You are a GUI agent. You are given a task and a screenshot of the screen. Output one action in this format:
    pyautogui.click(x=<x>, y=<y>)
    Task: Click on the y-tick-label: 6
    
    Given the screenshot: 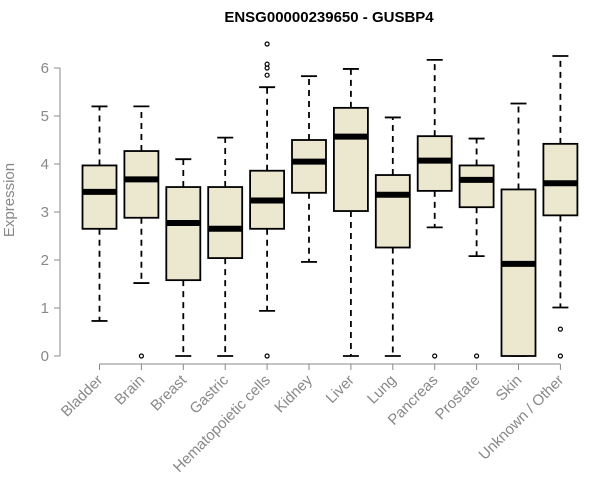 What is the action you would take?
    pyautogui.click(x=45, y=68)
    